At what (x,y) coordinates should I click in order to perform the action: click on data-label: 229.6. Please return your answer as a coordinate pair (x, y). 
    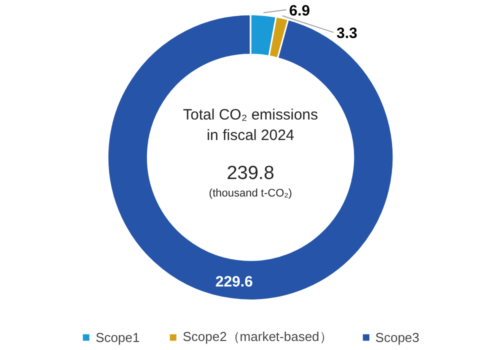
    Looking at the image, I should click on (234, 282).